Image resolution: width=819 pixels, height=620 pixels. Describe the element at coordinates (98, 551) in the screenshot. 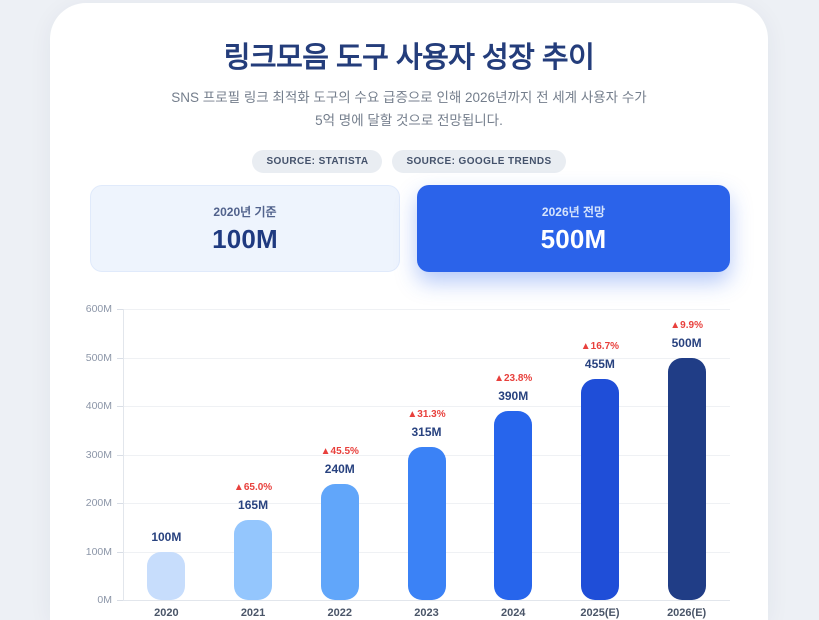

I see `y-axis-tick-label: 100M` at that location.